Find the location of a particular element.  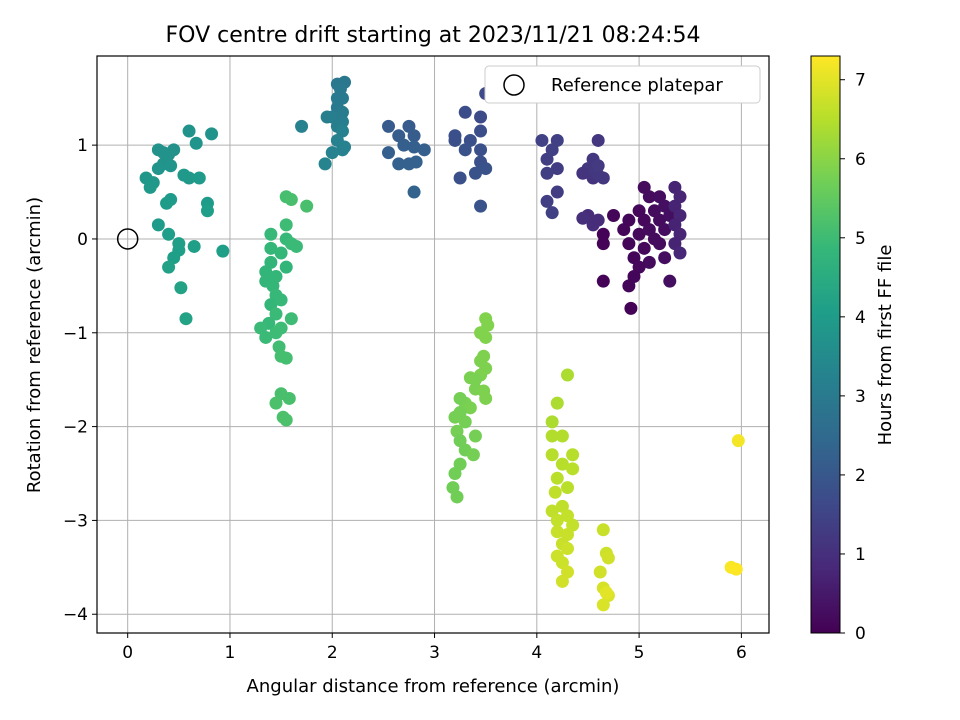

legend-label-reference: Reference platepar is located at coordinates (637, 85).